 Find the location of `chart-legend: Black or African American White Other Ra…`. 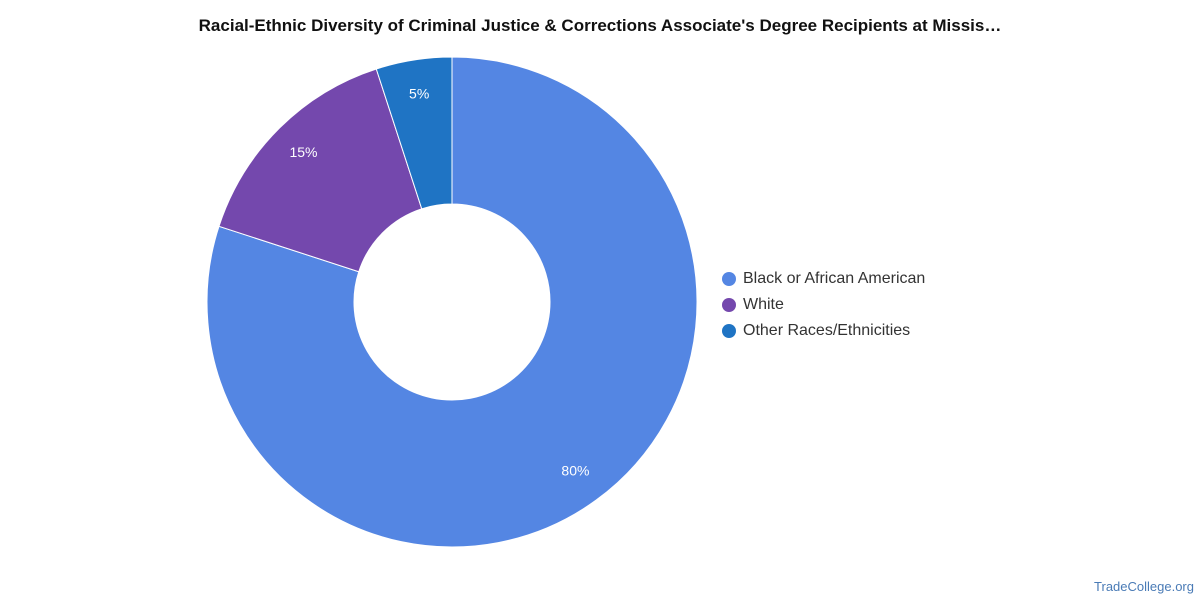

chart-legend: Black or African American White Other Ra… is located at coordinates (823, 305).